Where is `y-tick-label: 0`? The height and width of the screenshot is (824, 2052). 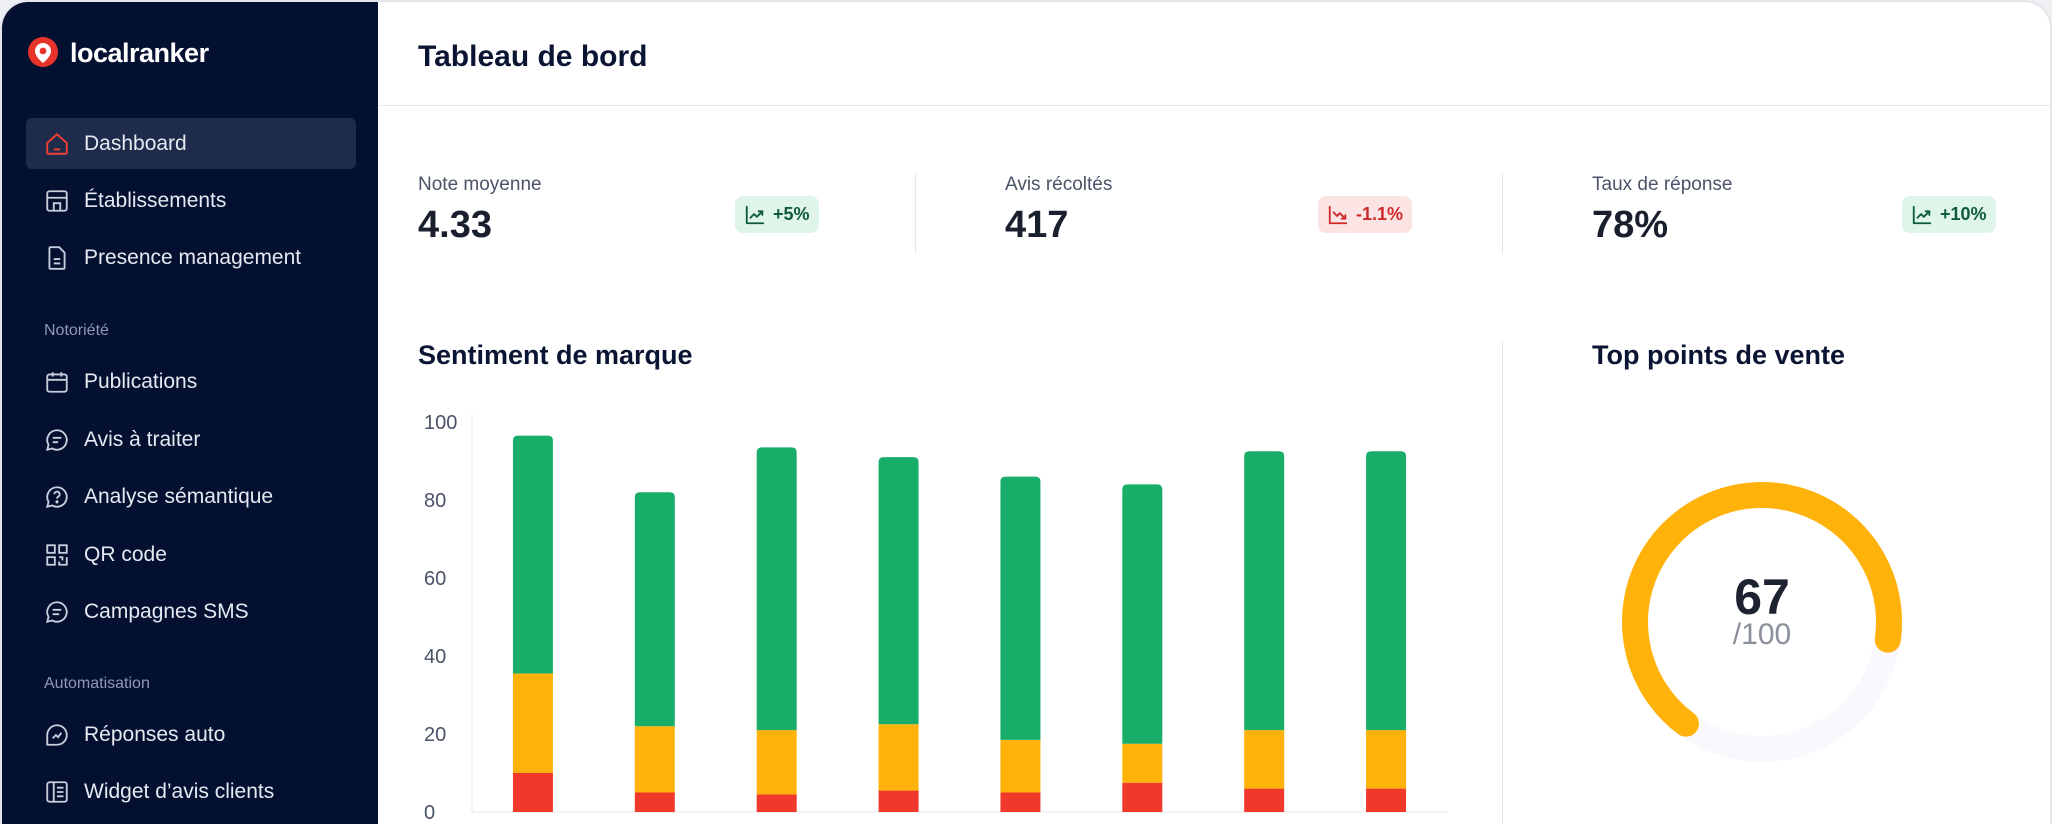 y-tick-label: 0 is located at coordinates (429, 813).